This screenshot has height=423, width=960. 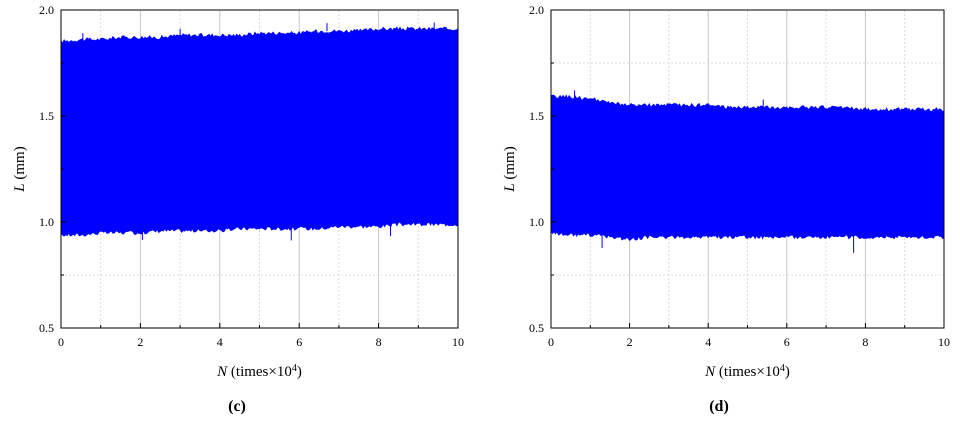 What do you see at coordinates (710, 372) in the screenshot?
I see `x-axis-var-d: N` at bounding box center [710, 372].